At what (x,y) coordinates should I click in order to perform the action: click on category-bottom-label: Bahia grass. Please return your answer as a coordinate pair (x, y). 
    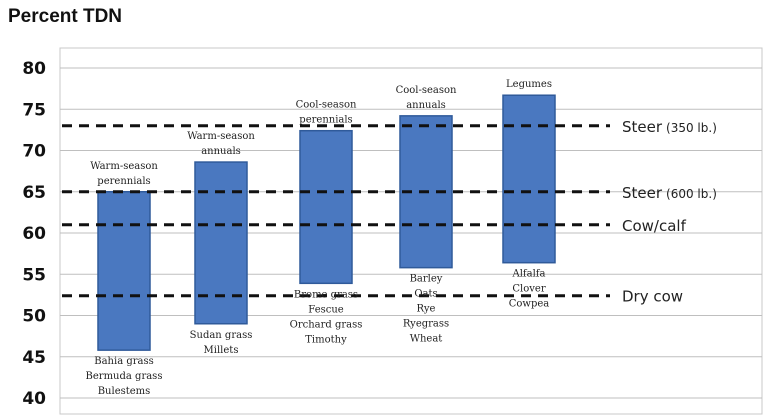
    Looking at the image, I should click on (124, 361).